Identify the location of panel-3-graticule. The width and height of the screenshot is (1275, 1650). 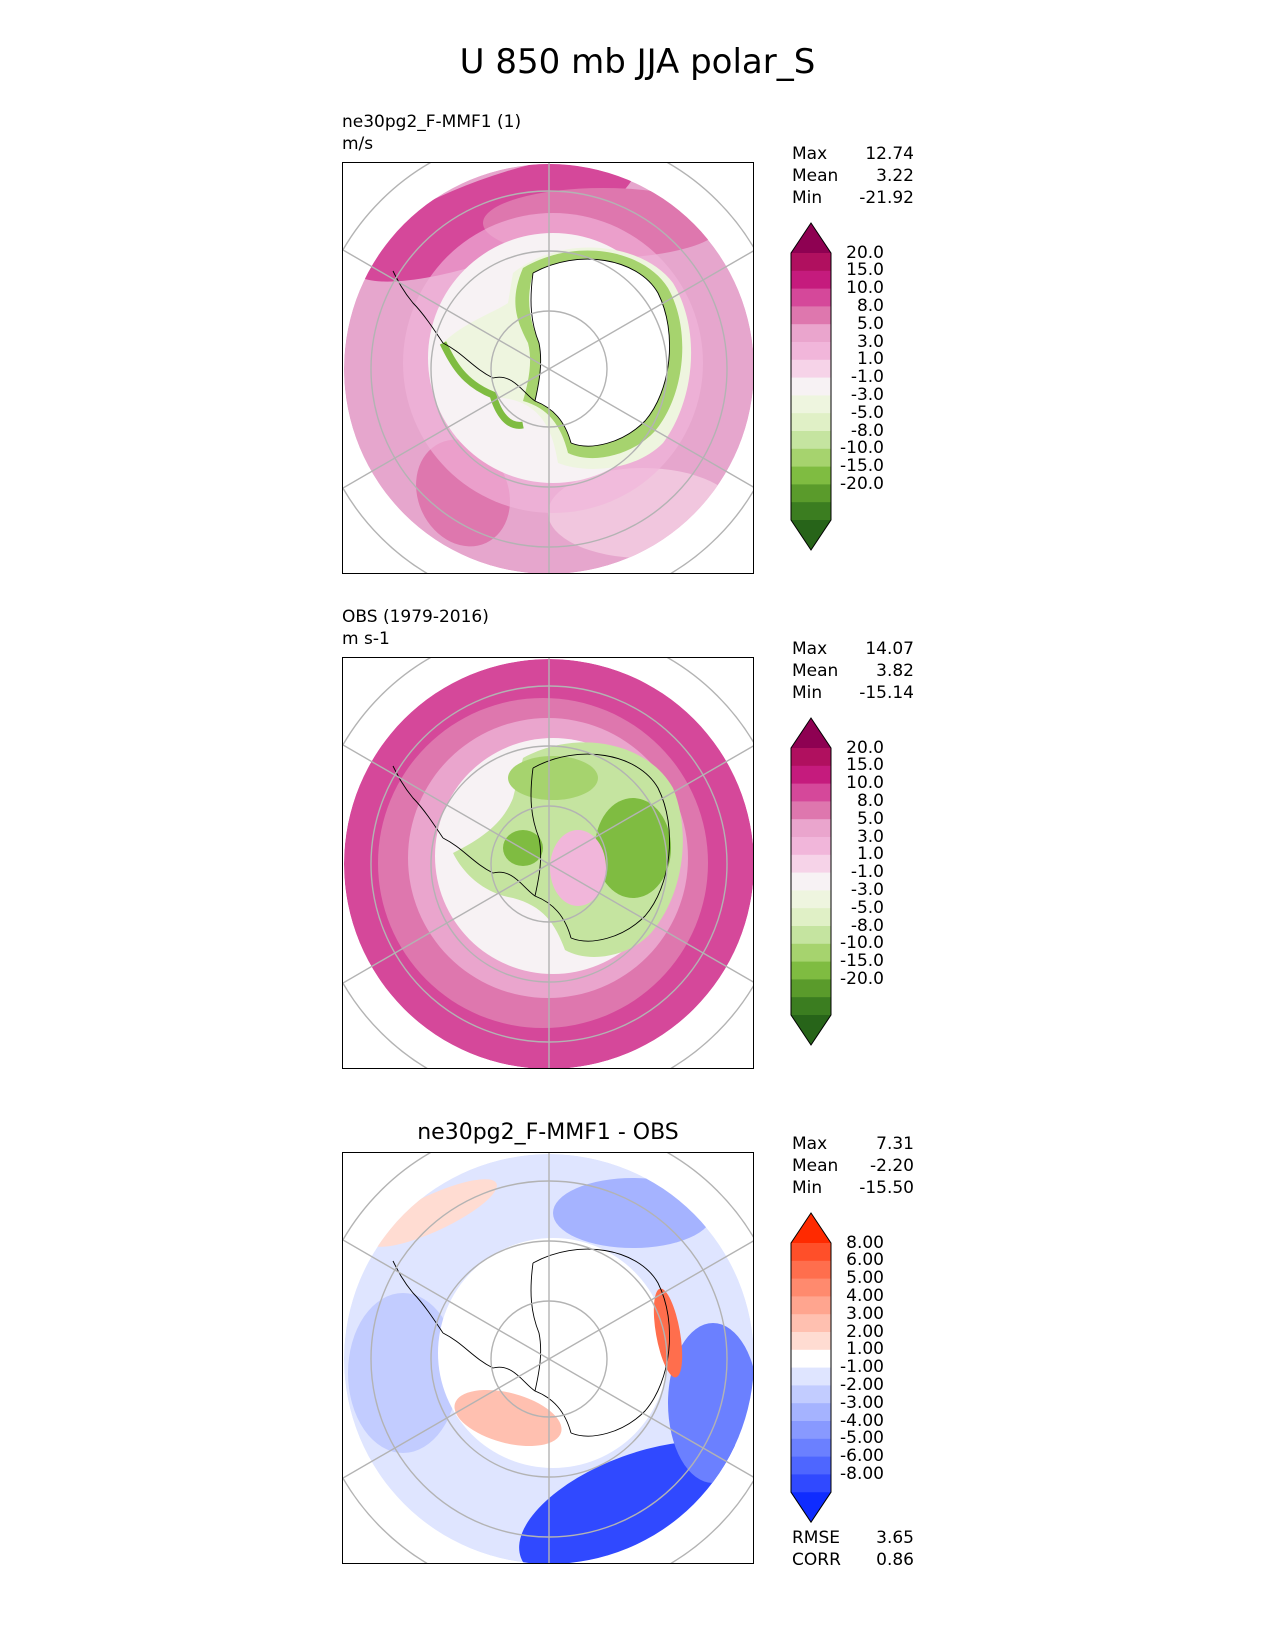
(548, 1358).